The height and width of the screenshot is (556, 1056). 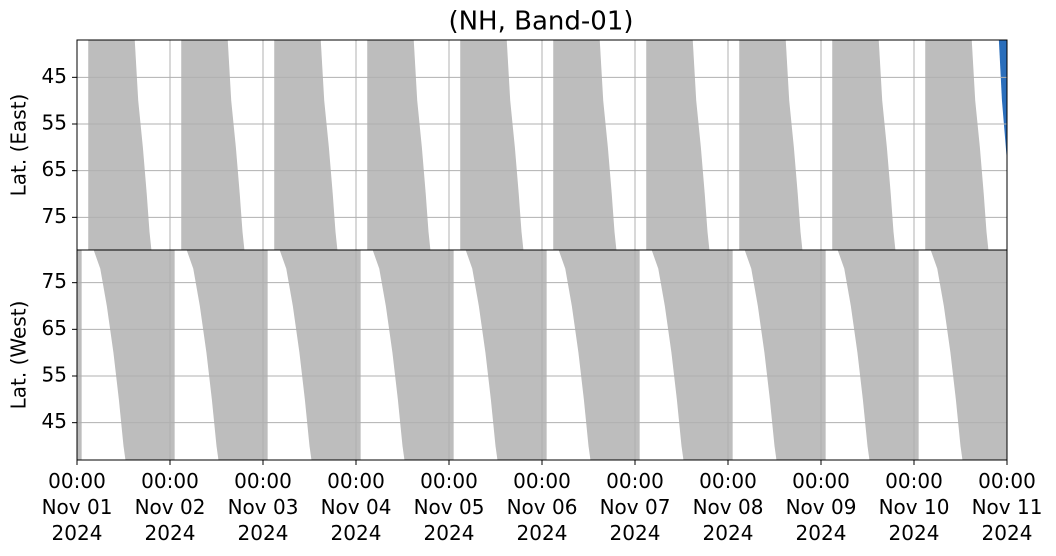 What do you see at coordinates (635, 507) in the screenshot?
I see `x-tick-label: 00:00 Nov 07 2024` at bounding box center [635, 507].